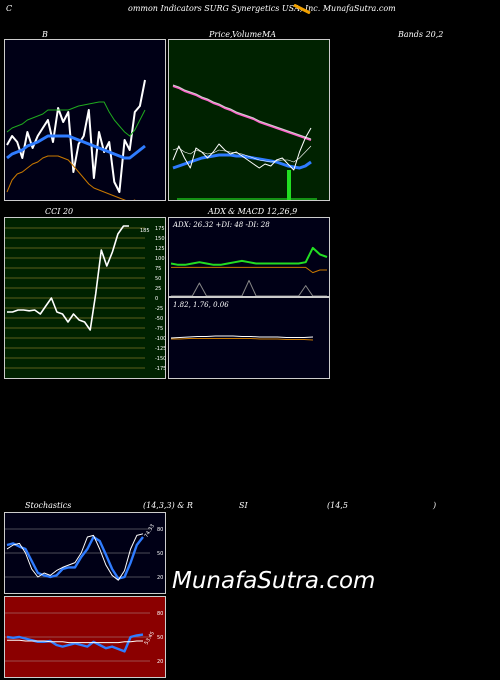 The width and height of the screenshot is (500, 680). Describe the element at coordinates (160, 229) in the screenshot. I see `cci-tick-label: 175` at that location.